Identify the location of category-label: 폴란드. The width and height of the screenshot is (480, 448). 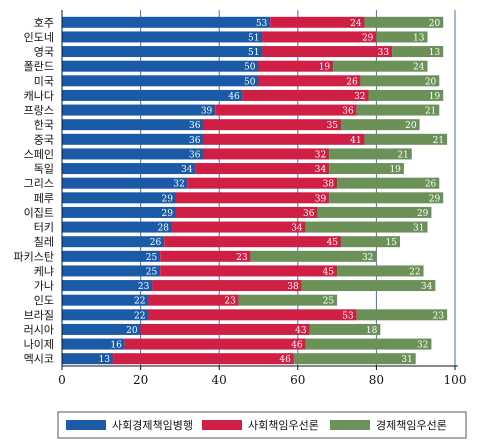
(39, 66).